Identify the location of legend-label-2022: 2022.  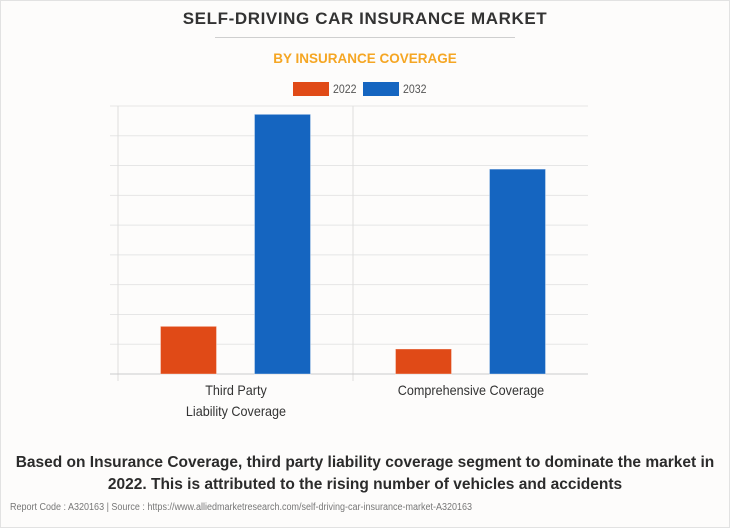
(345, 89).